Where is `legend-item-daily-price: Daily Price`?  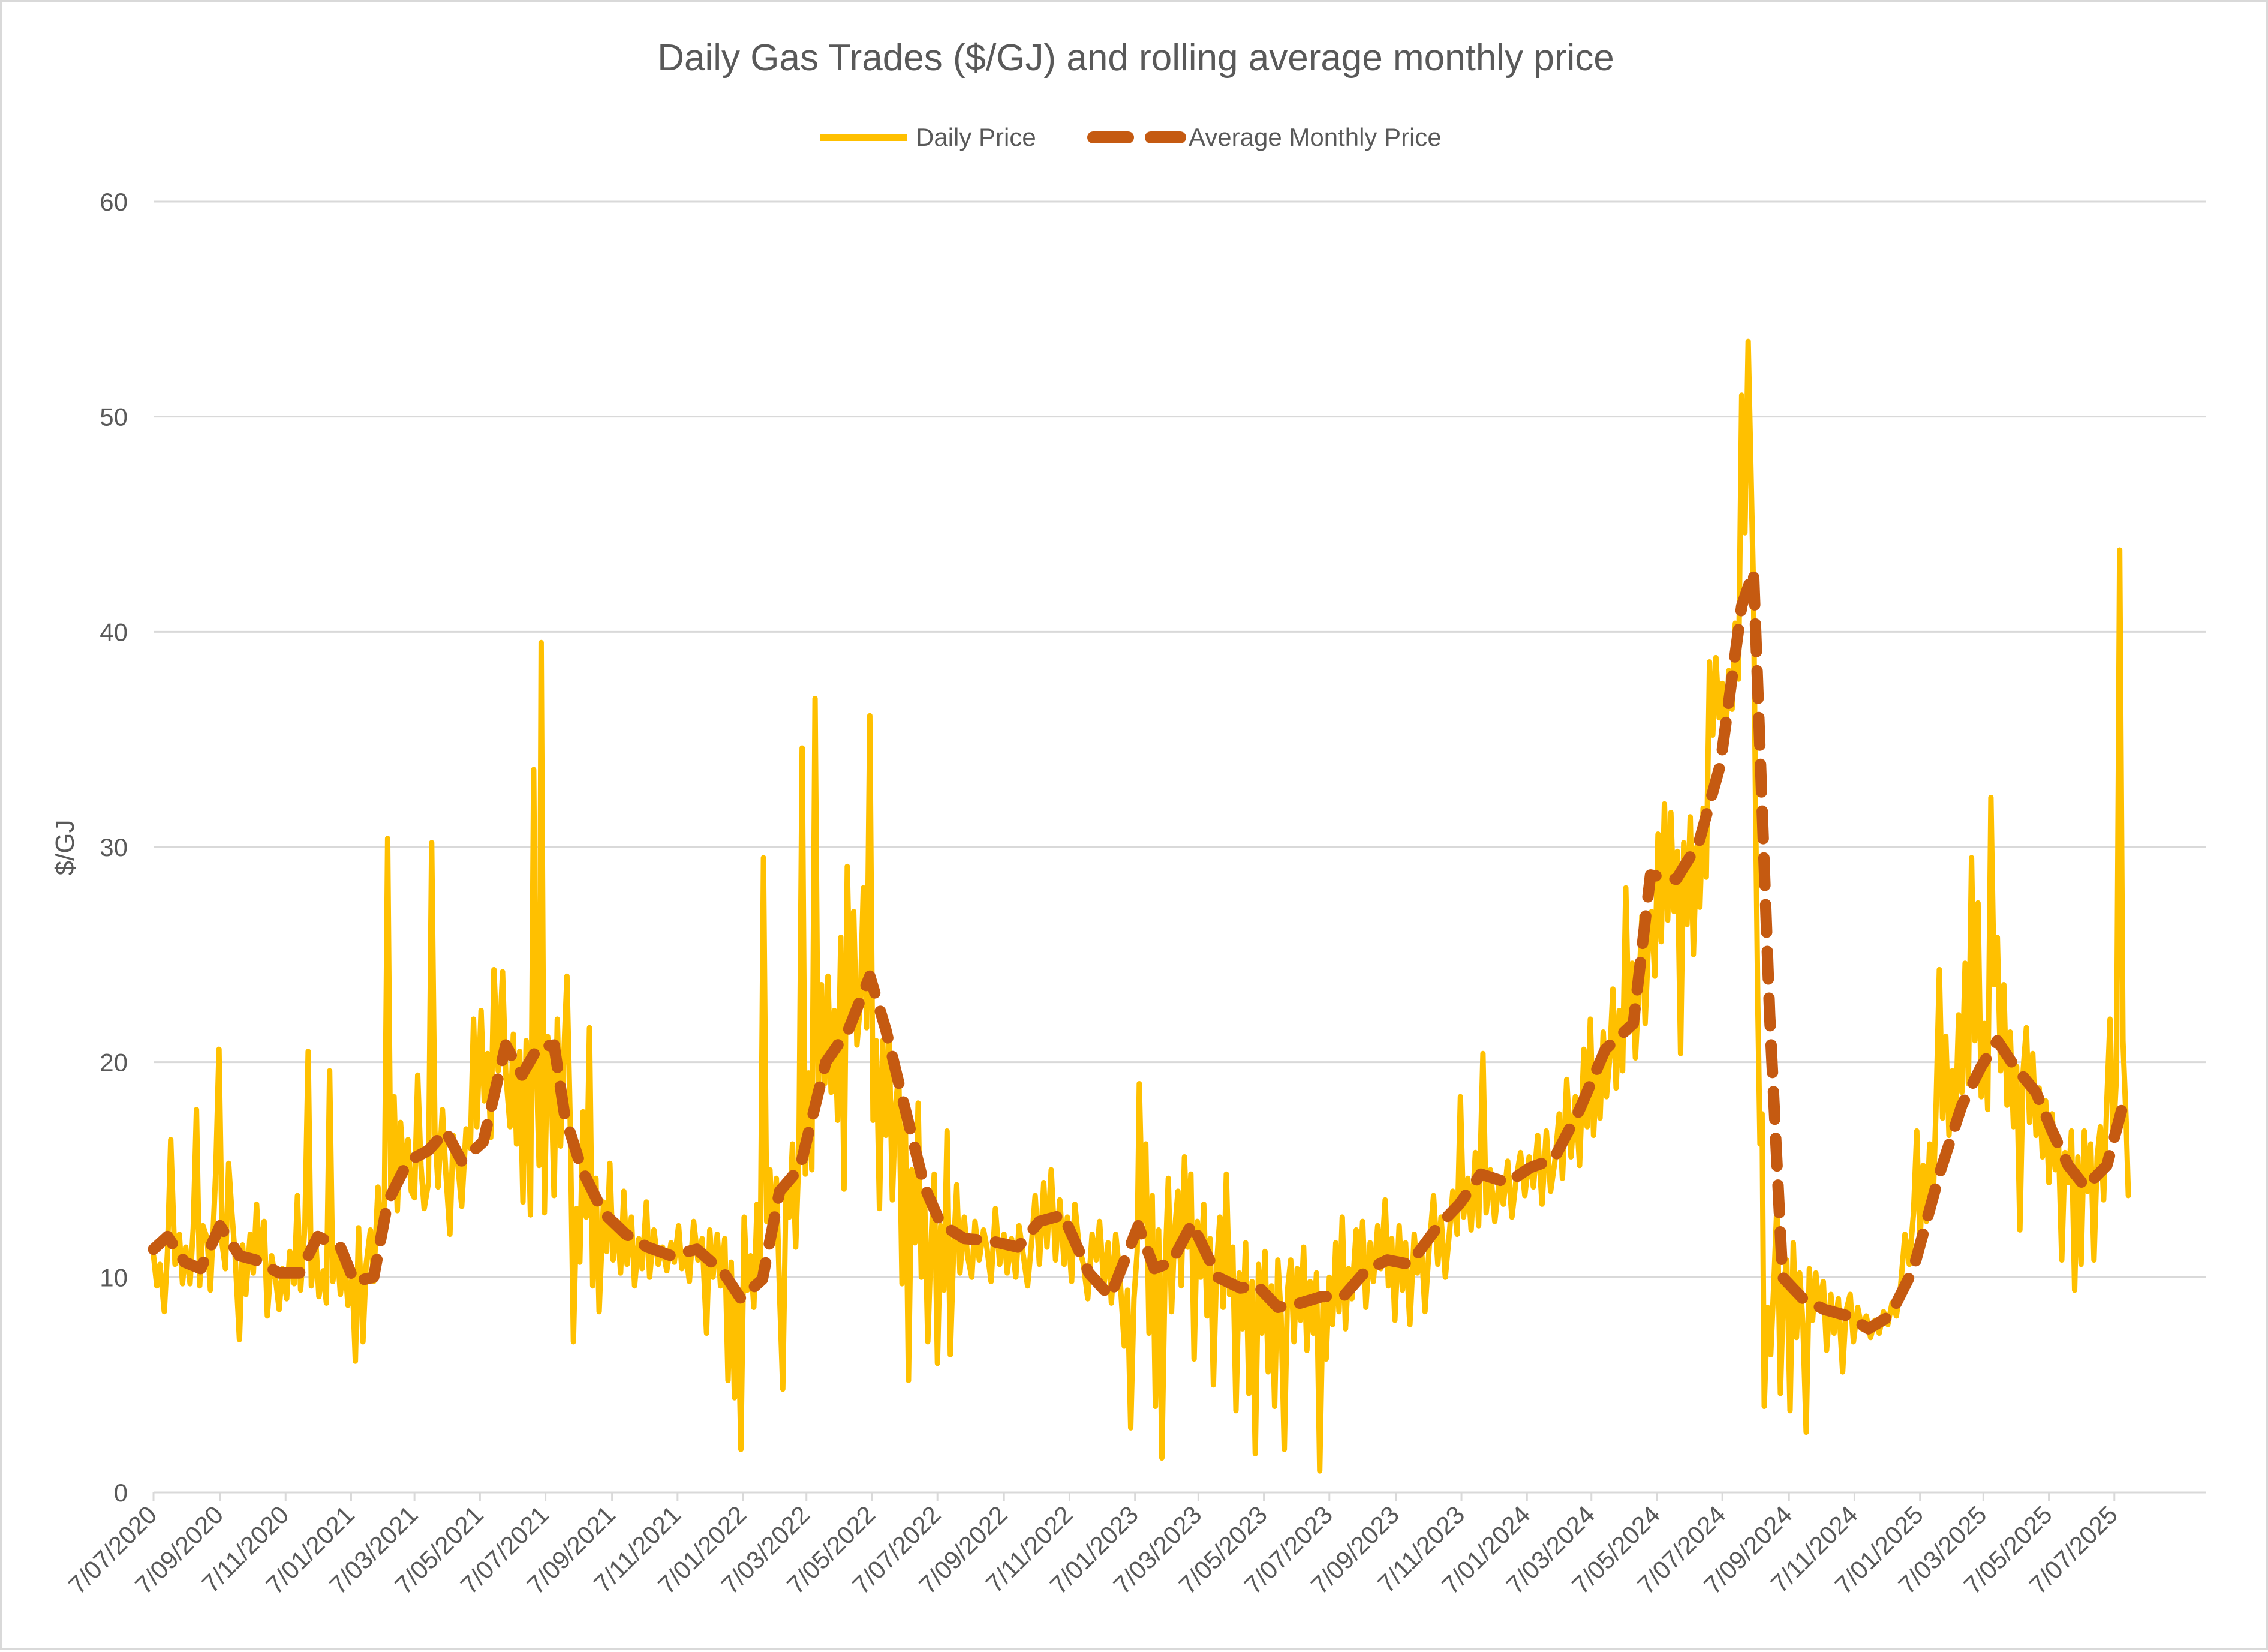 legend-item-daily-price: Daily Price is located at coordinates (928, 137).